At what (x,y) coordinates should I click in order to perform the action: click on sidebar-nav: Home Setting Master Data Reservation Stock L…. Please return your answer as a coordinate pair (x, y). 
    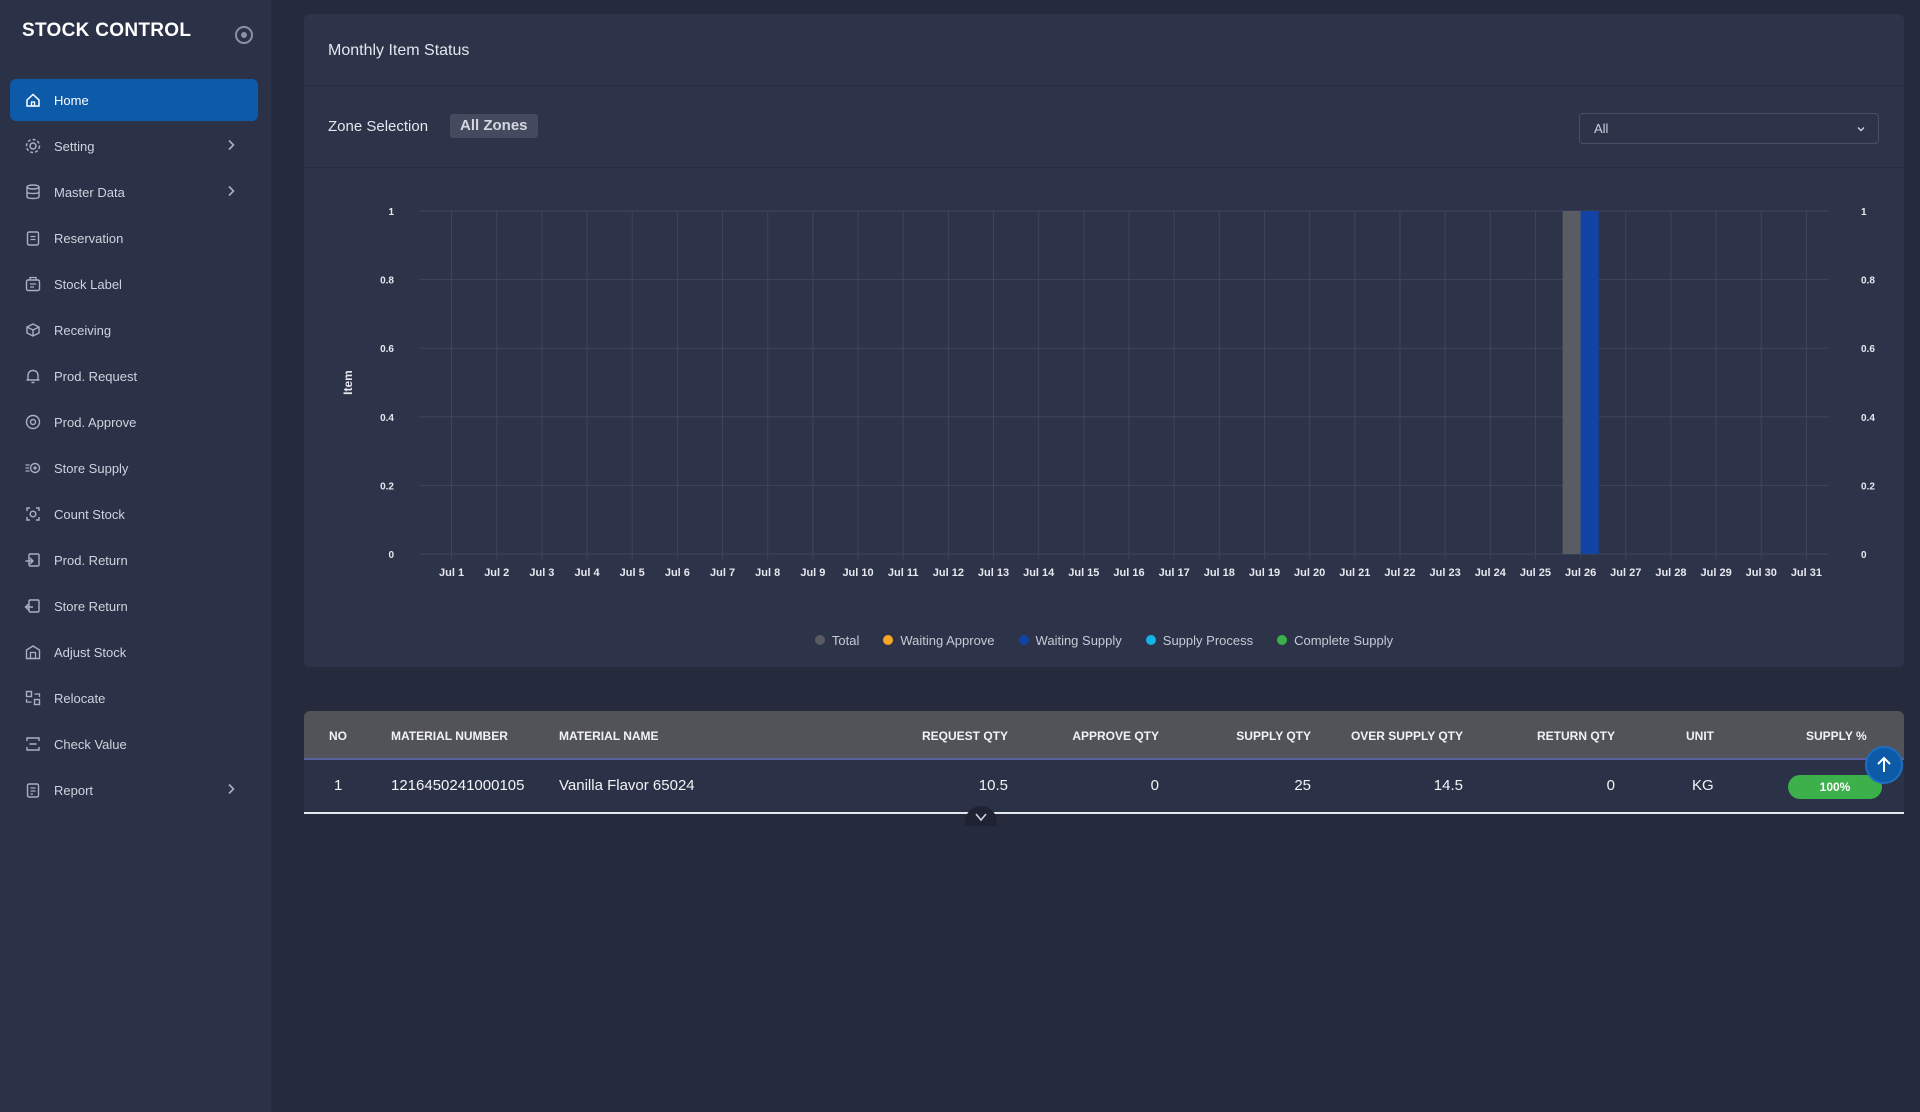
    Looking at the image, I should click on (134, 447).